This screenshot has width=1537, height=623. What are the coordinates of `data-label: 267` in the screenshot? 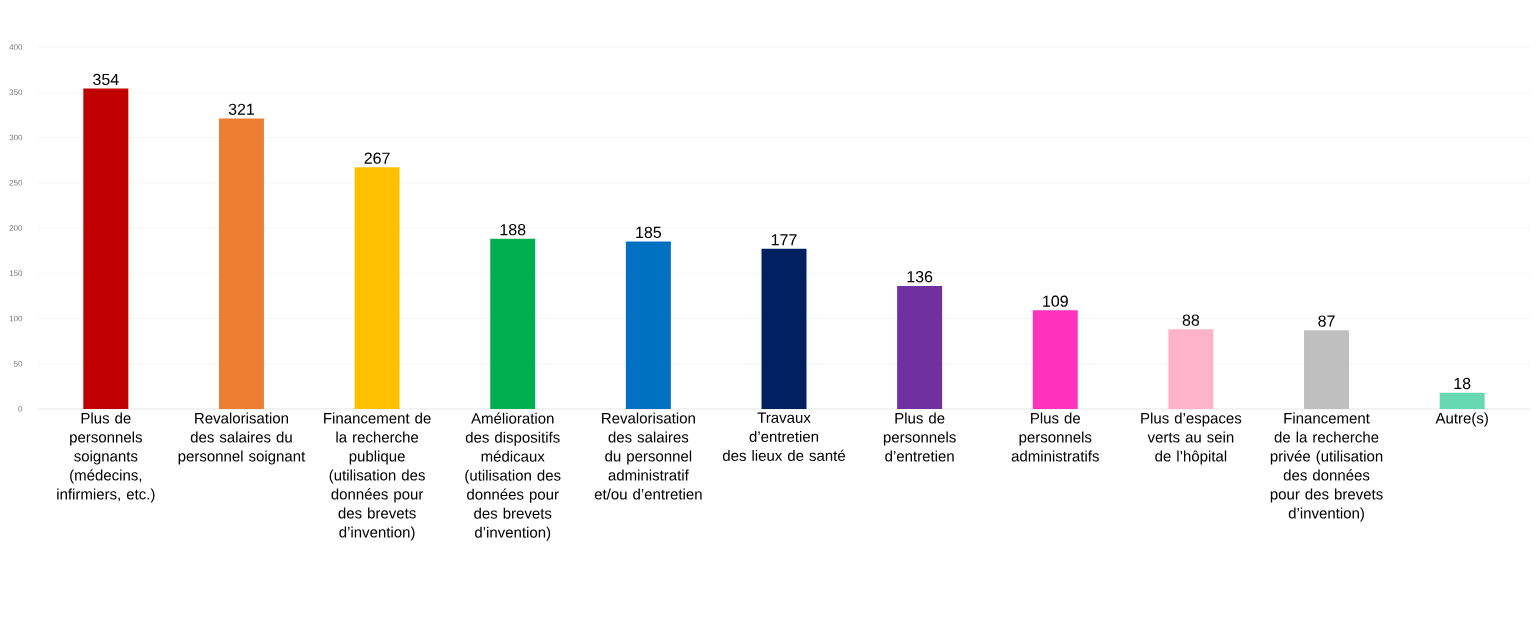 It's located at (377, 158).